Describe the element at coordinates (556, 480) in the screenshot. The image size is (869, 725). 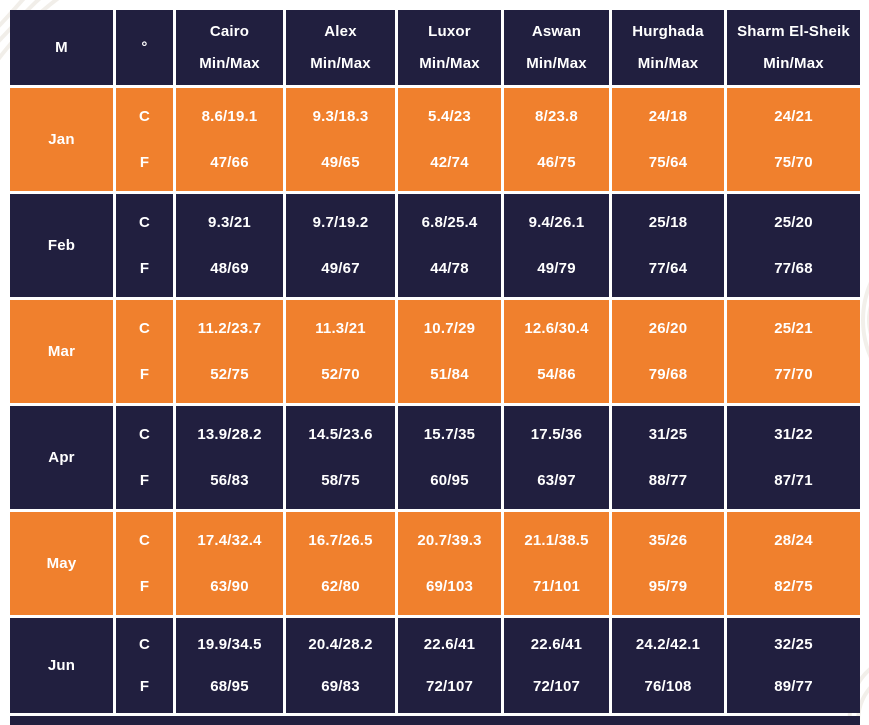
I see `fahrenheit-min-max-value: 63/97` at that location.